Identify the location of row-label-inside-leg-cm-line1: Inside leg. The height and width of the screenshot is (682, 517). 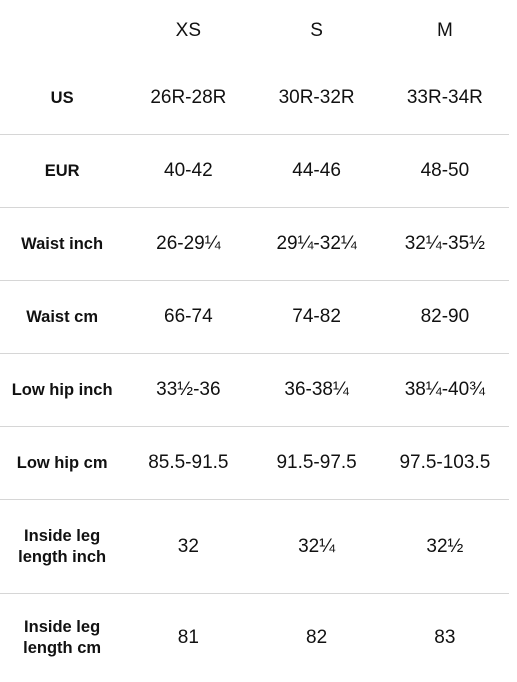
(62, 627).